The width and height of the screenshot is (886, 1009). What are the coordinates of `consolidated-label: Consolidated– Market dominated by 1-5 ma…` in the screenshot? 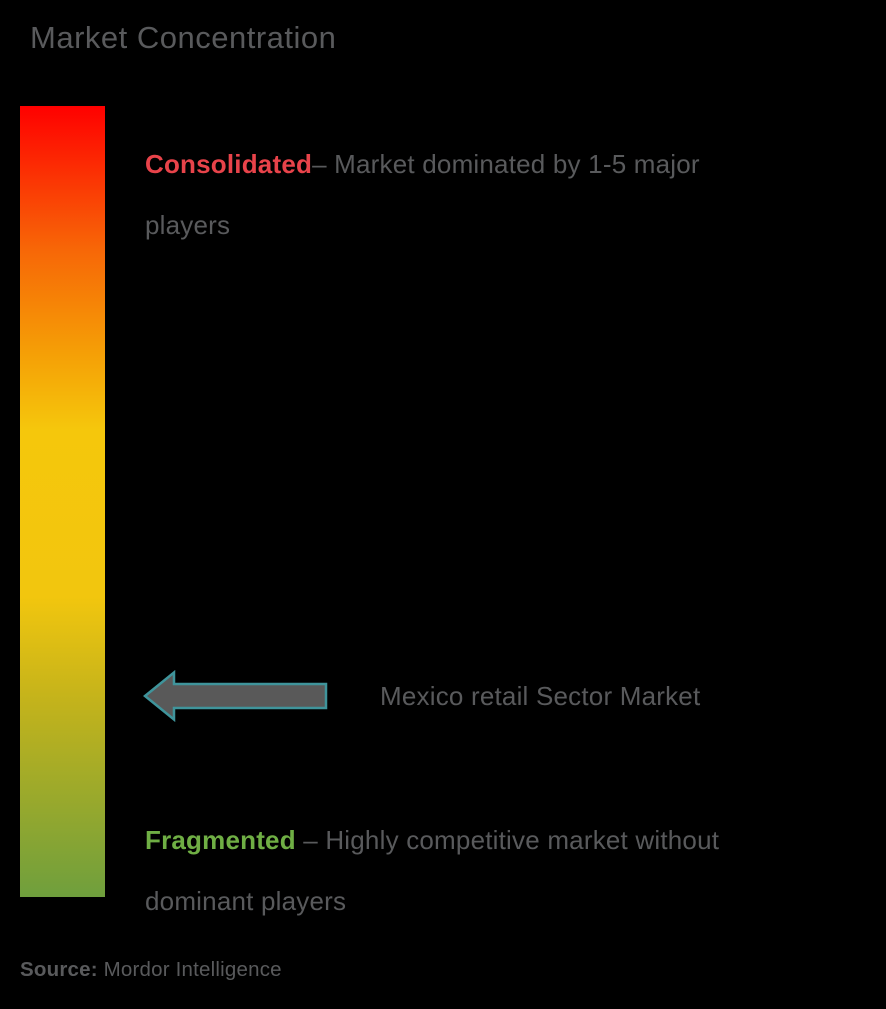 It's located at (495, 195).